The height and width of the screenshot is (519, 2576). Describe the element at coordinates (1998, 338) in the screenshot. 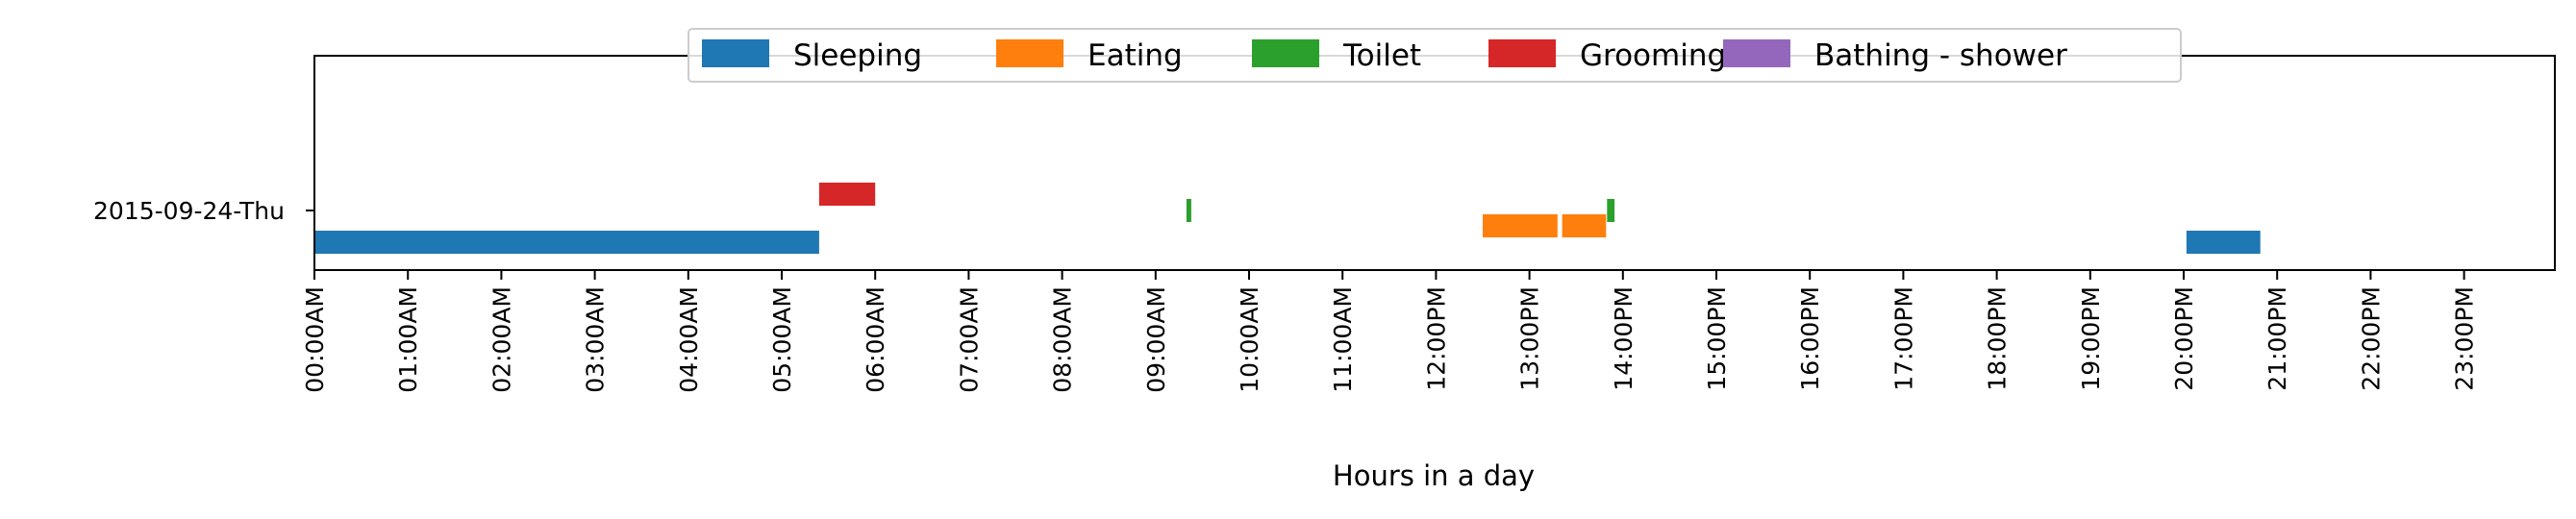

I see `x-tick-label: 18:00PM` at that location.